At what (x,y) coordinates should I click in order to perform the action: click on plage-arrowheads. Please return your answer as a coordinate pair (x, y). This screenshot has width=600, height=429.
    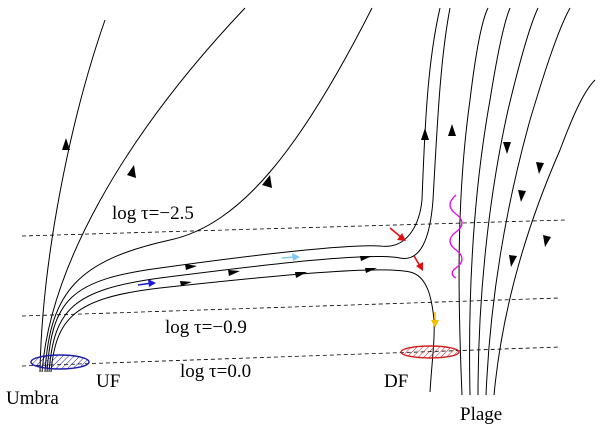
    Looking at the image, I should click on (527, 204).